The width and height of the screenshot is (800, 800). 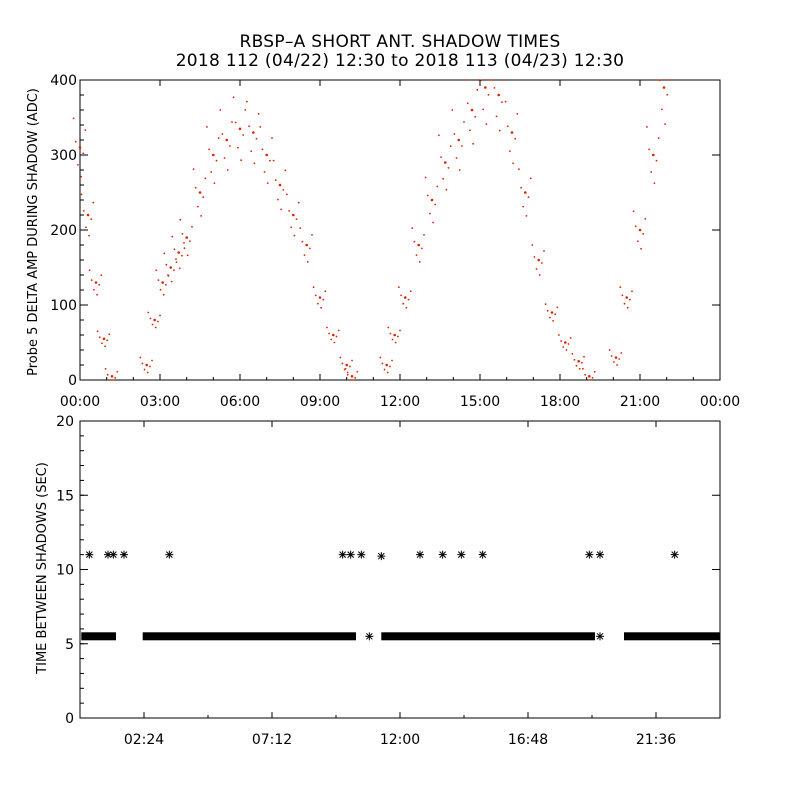 I want to click on bottom-x-tick-label: 16:48, so click(x=528, y=740).